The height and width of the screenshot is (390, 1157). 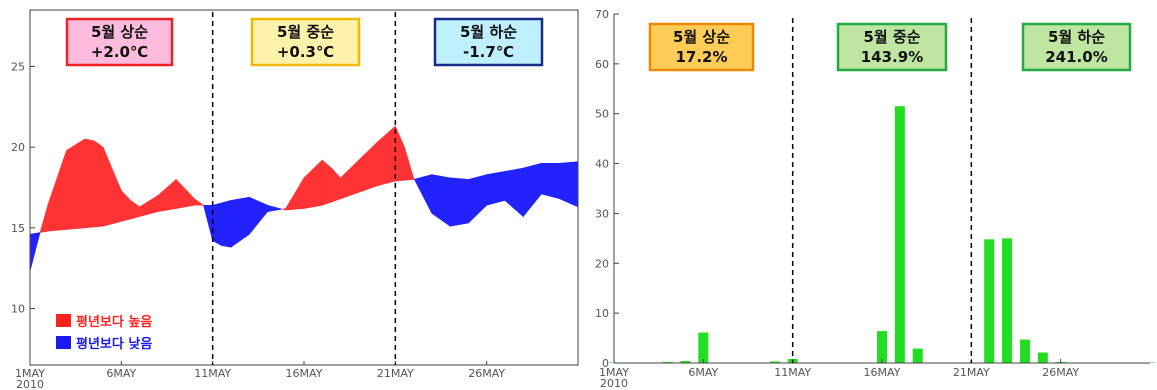 I want to click on period-value: 143.9%, so click(x=892, y=57).